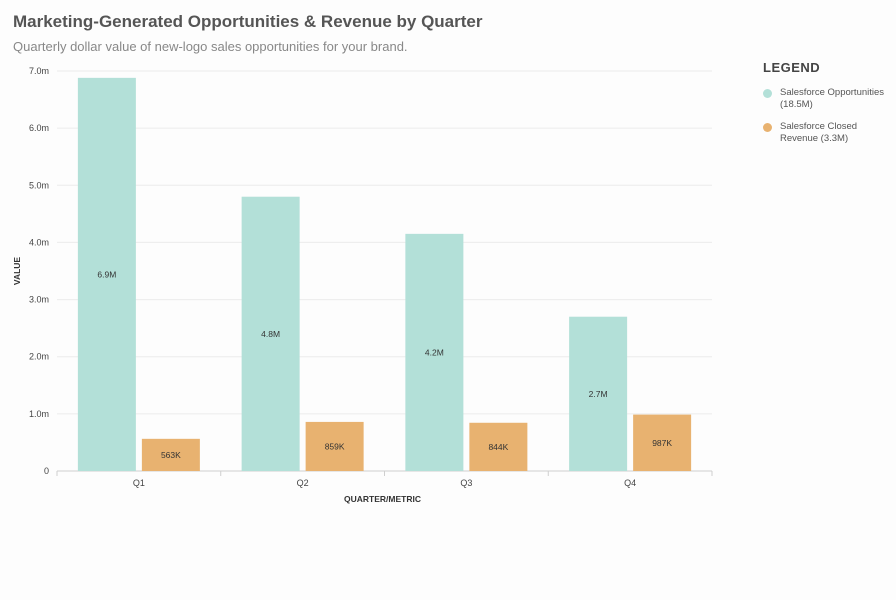 The height and width of the screenshot is (600, 896). What do you see at coordinates (767, 93) in the screenshot?
I see `legend-swatch-opportunities` at bounding box center [767, 93].